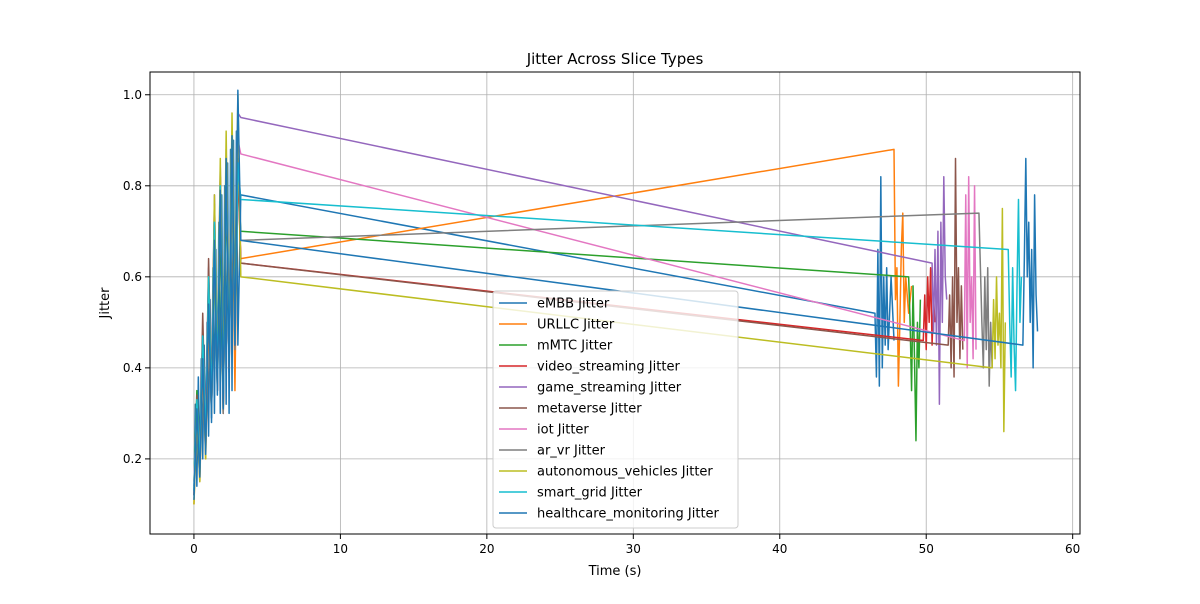  Describe the element at coordinates (609, 388) in the screenshot. I see `legend-label: game_streaming Jitter` at that location.